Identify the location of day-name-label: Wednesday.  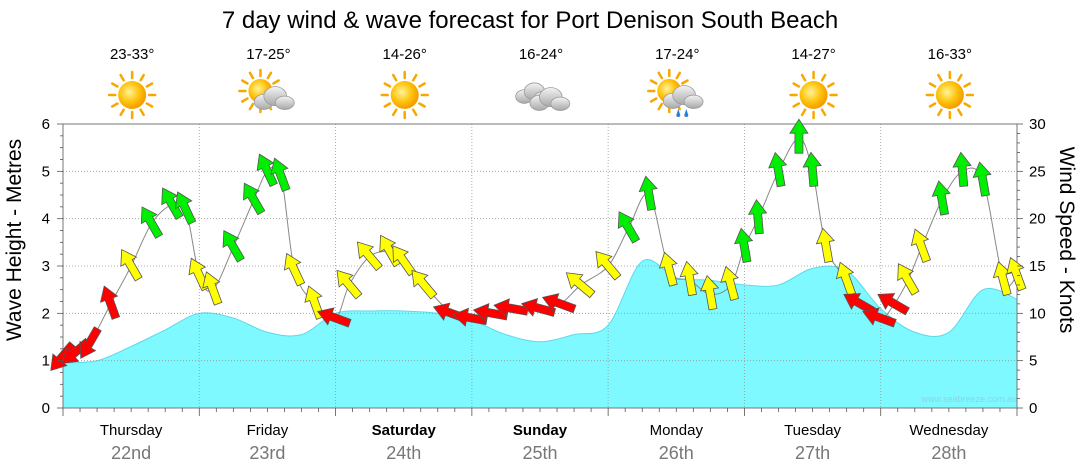
(948, 430).